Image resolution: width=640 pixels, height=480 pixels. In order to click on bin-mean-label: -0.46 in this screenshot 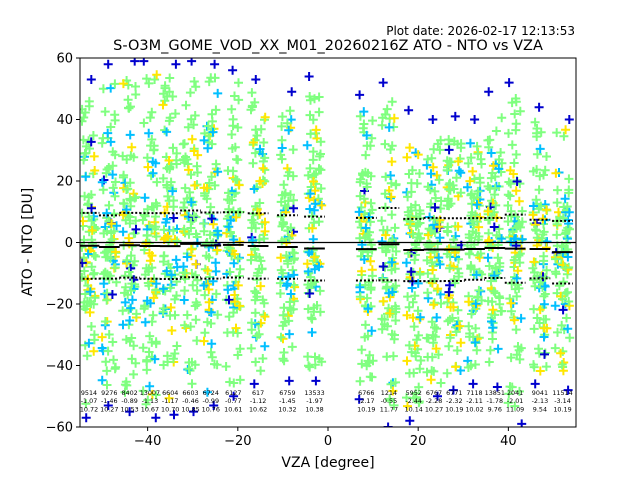, I will do `click(190, 401)`.